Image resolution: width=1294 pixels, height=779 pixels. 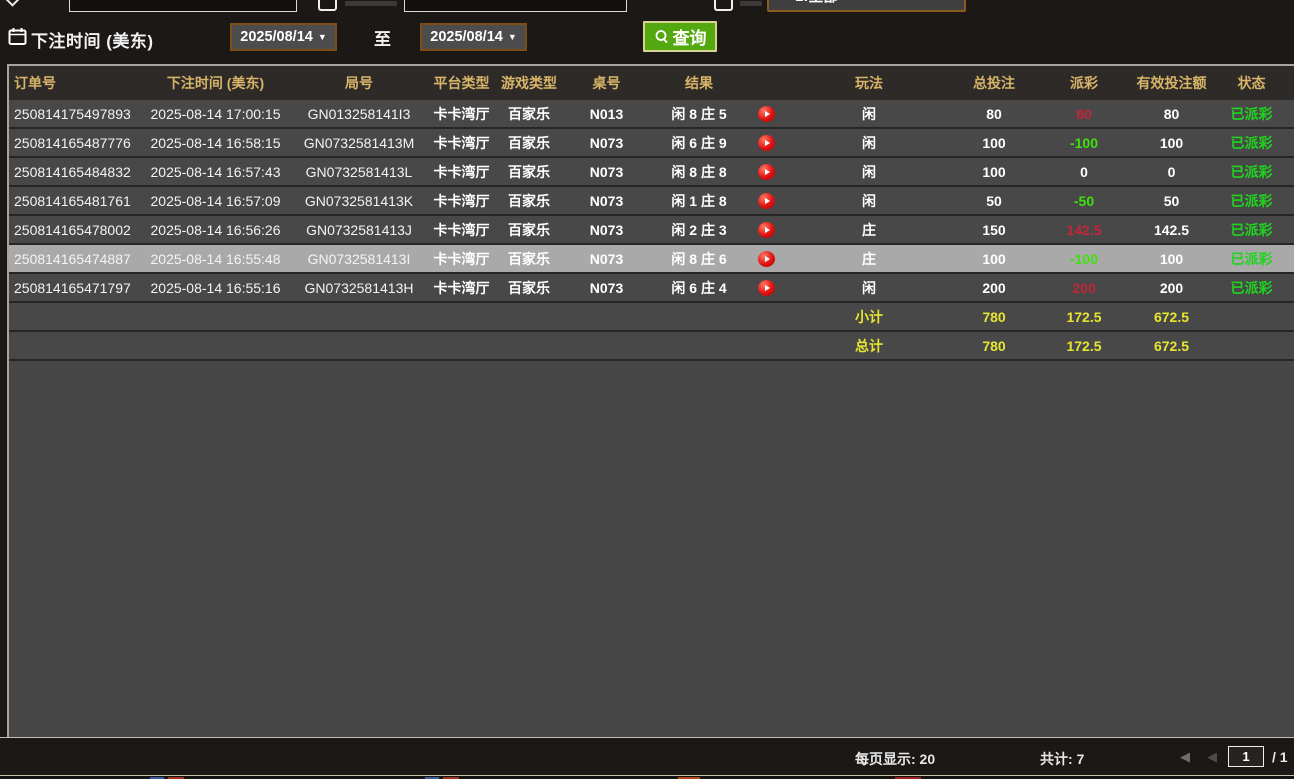 What do you see at coordinates (606, 113) in the screenshot?
I see `table-no-cell: N013` at bounding box center [606, 113].